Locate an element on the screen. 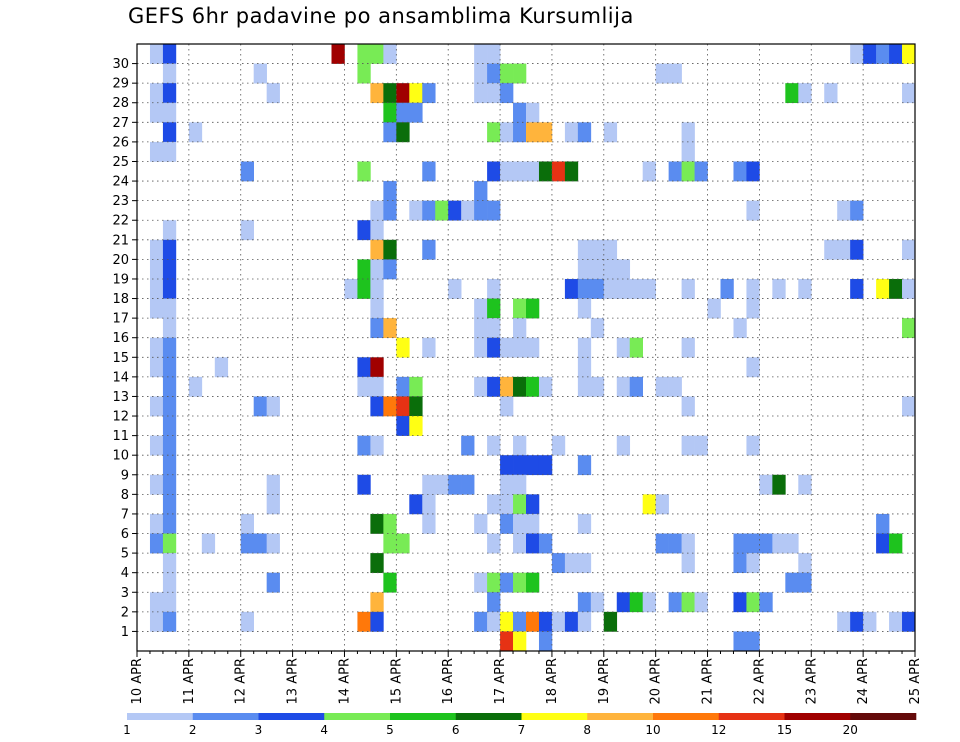  y-tick-label: 22 is located at coordinates (120, 221).